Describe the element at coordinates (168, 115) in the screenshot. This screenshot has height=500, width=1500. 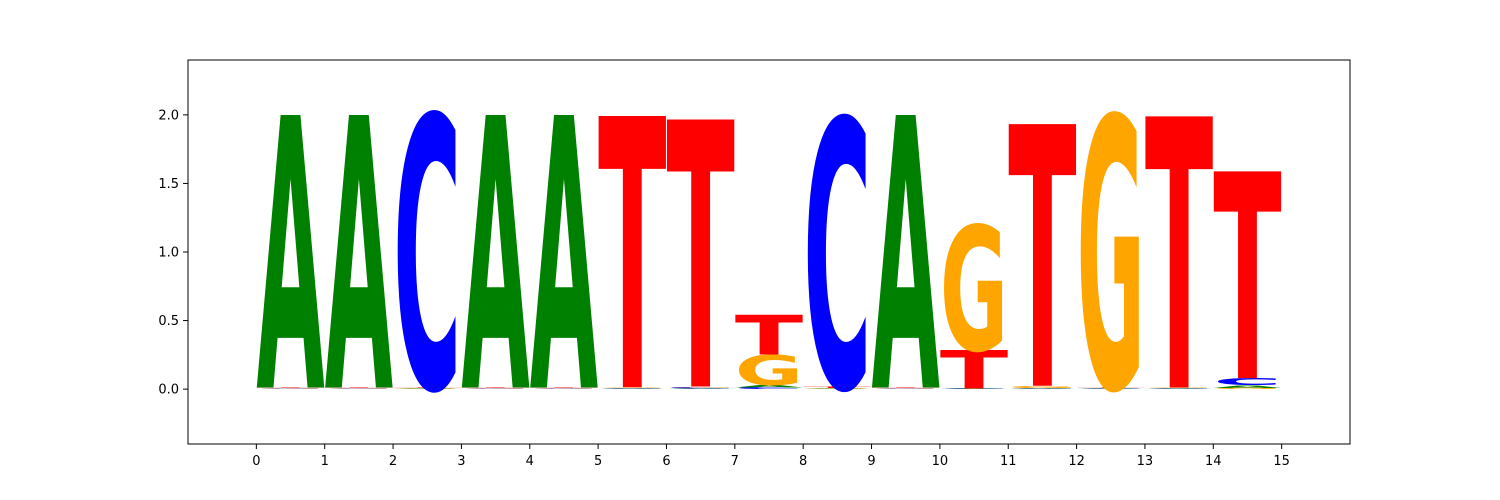
I see `y-tick-label: 2.0` at that location.